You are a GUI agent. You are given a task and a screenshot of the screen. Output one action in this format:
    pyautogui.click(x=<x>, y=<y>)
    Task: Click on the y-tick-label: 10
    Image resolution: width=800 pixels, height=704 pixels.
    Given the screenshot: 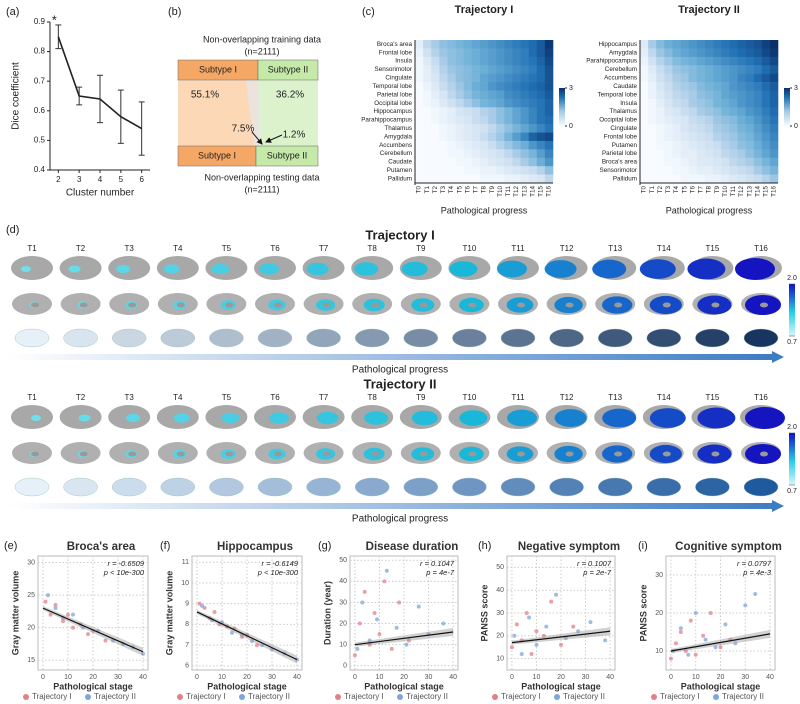 What is the action you would take?
    pyautogui.click(x=185, y=583)
    